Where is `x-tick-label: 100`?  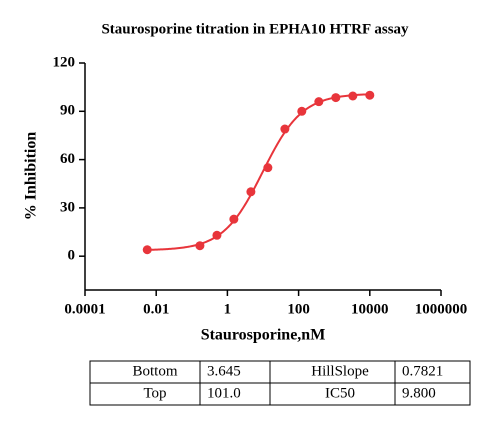
x-tick-label: 100 is located at coordinates (298, 309).